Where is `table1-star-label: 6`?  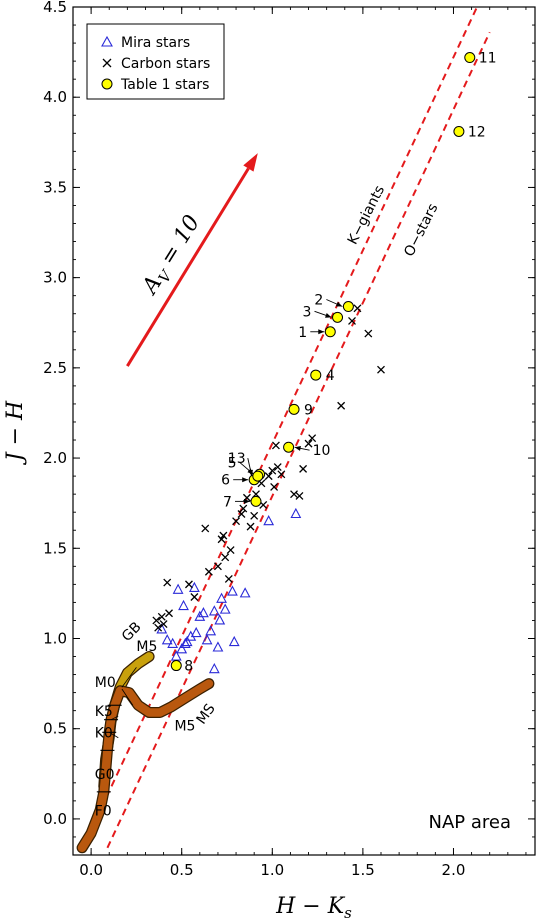
table1-star-label: 6 is located at coordinates (225, 481).